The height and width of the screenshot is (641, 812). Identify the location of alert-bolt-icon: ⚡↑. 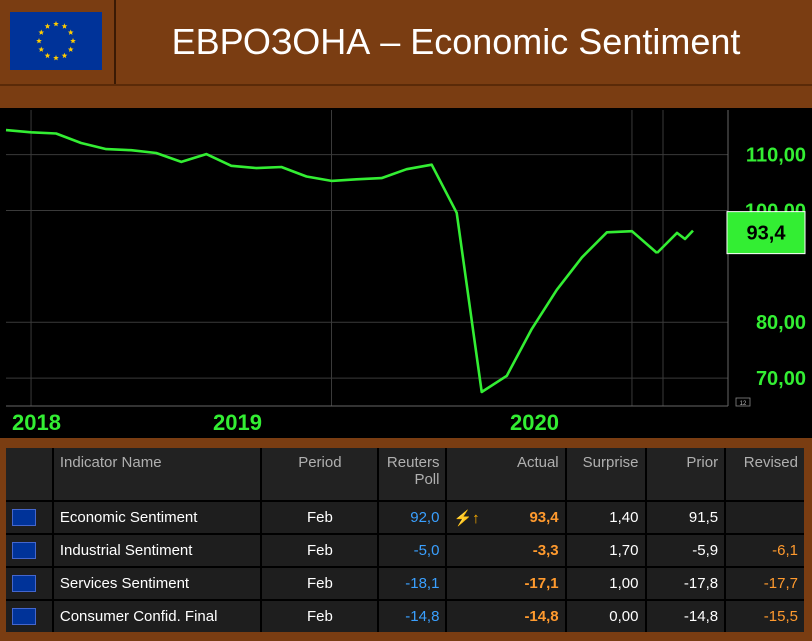
(466, 518).